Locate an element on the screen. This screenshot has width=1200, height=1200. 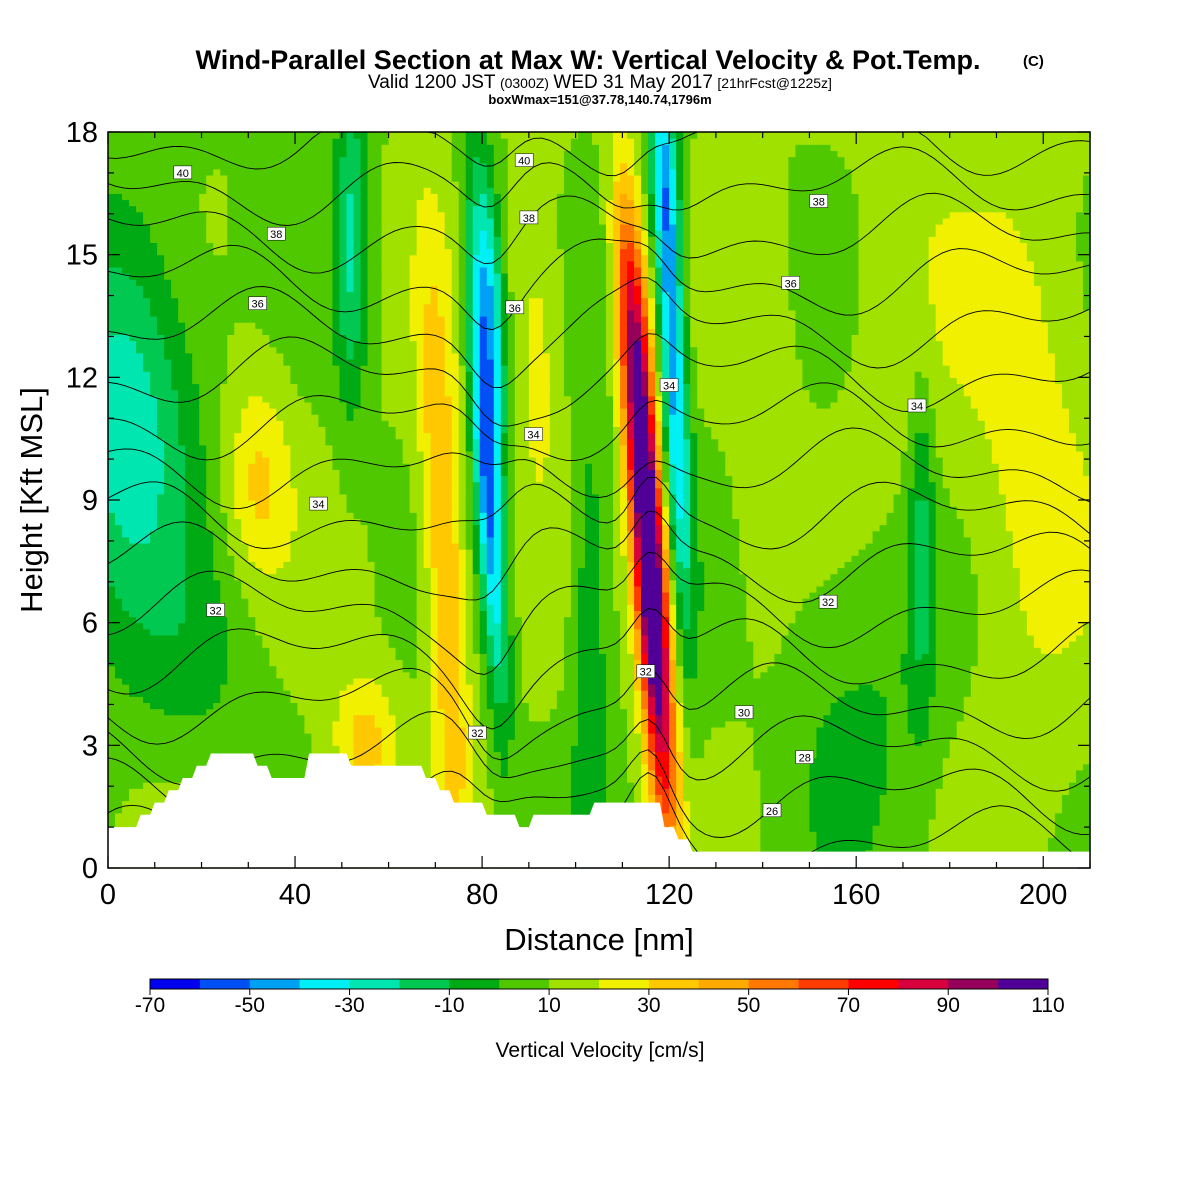
contour-label-text: 38 is located at coordinates (529, 219).